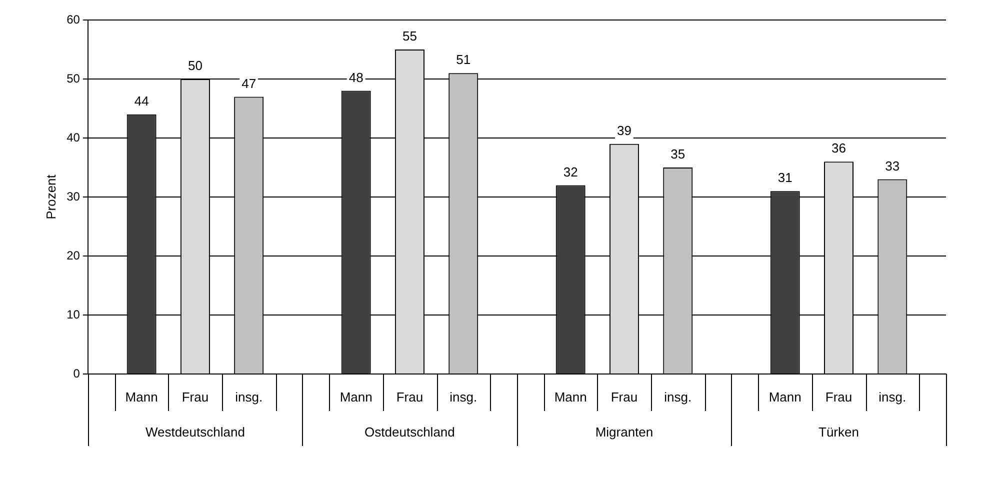 This screenshot has width=983, height=479. I want to click on series-label: Mann, so click(356, 397).